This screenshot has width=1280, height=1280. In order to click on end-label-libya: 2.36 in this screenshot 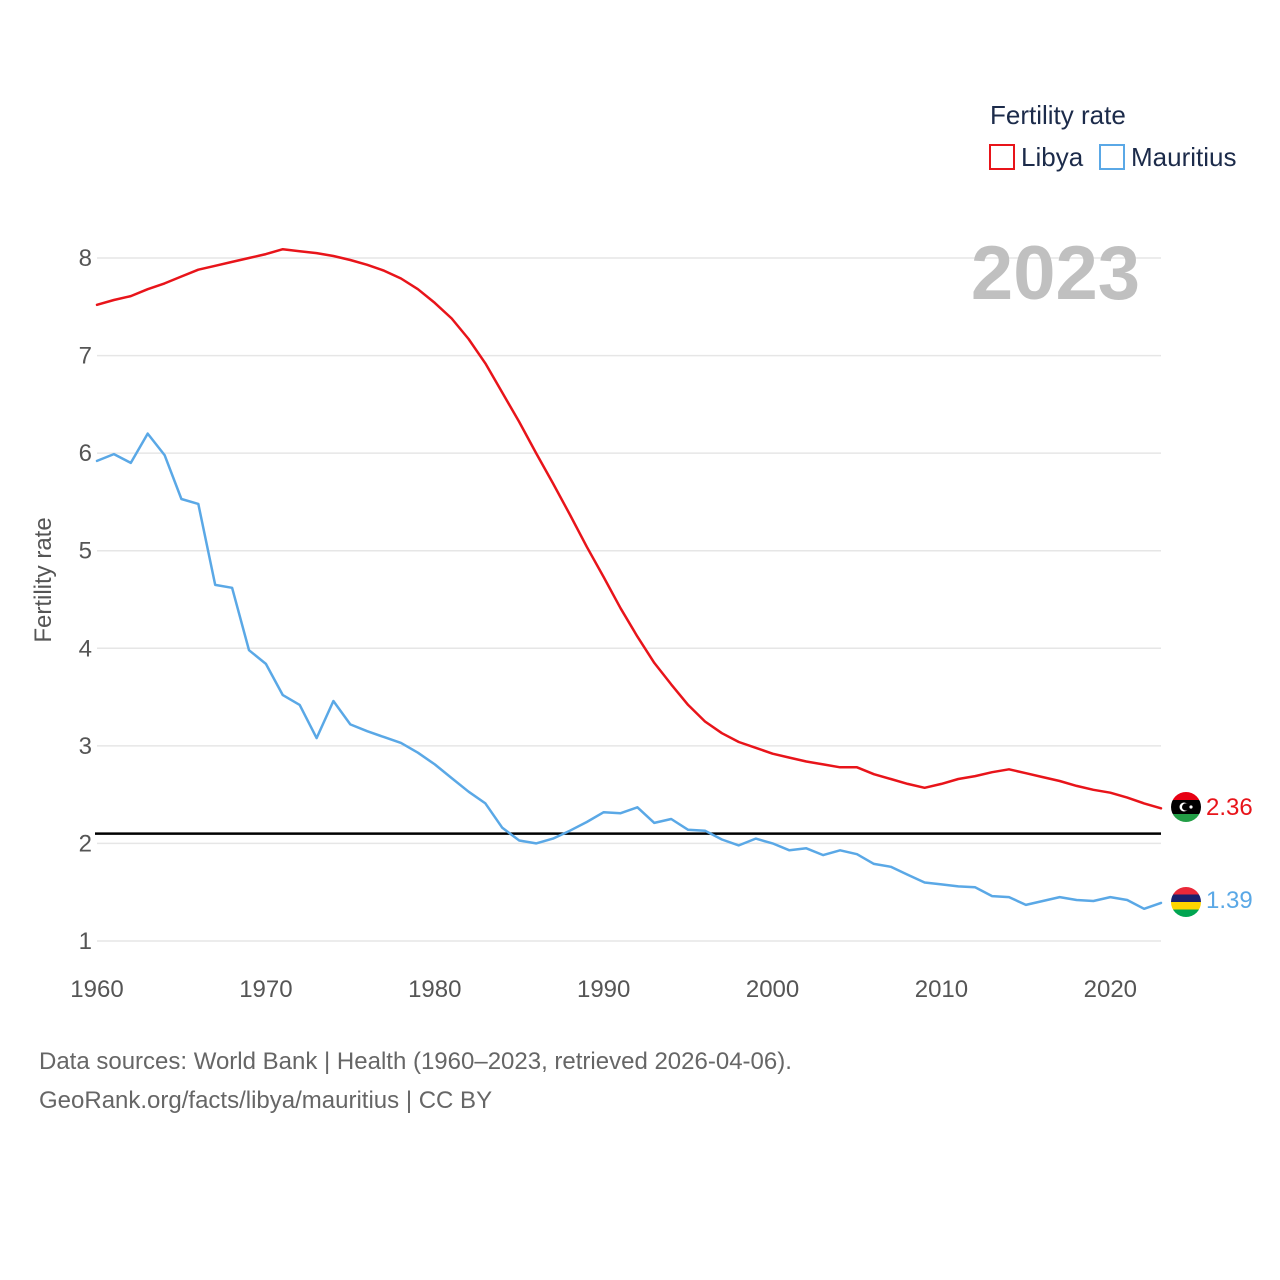, I will do `click(1229, 807)`.